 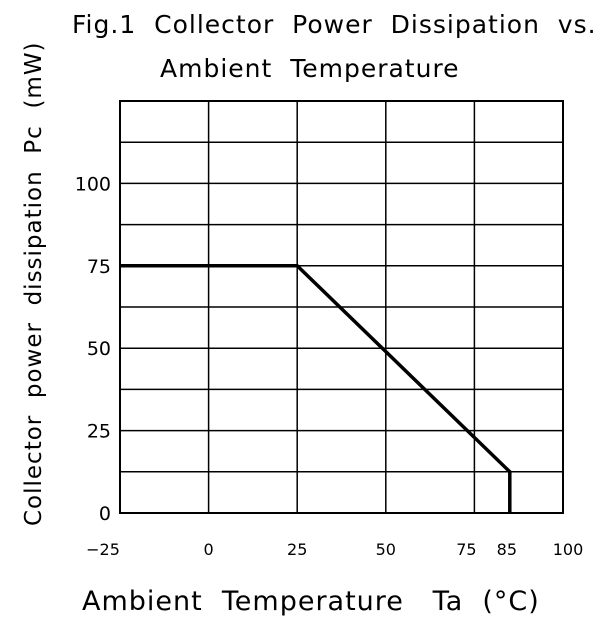 I want to click on x-tick-label: 50, so click(x=386, y=549).